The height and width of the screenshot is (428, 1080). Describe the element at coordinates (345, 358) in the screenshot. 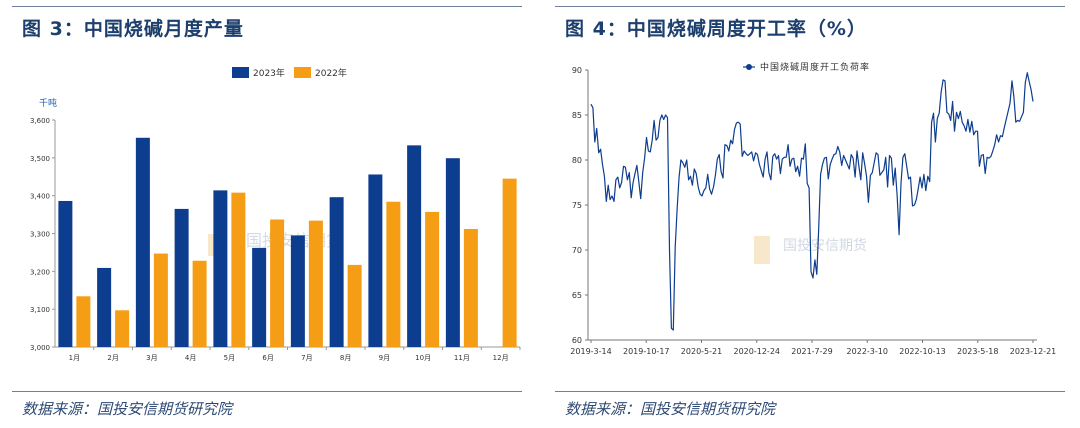

I see `x-tick-label: 8月` at that location.